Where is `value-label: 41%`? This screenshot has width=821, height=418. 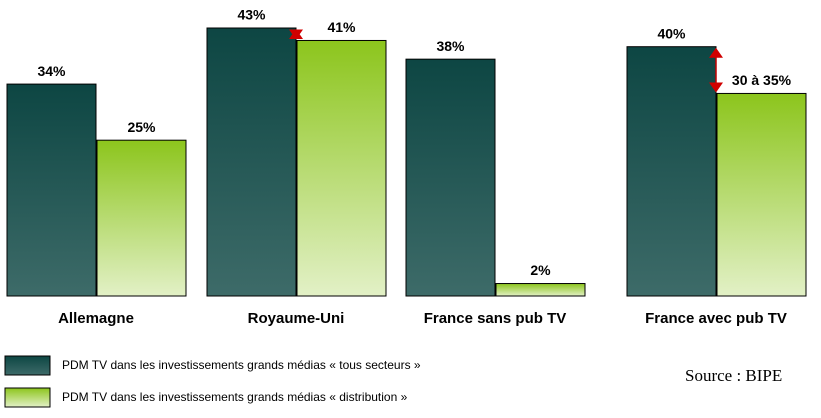 value-label: 41% is located at coordinates (341, 27).